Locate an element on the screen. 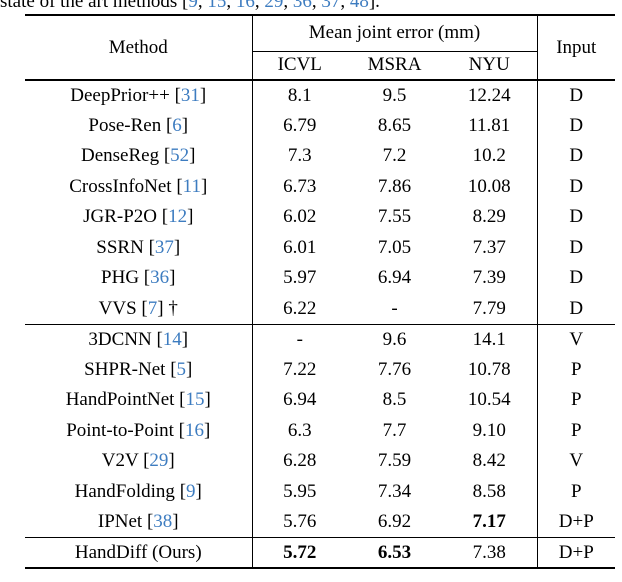  method-cell: DeepPrior++ [31] is located at coordinates (139, 95).